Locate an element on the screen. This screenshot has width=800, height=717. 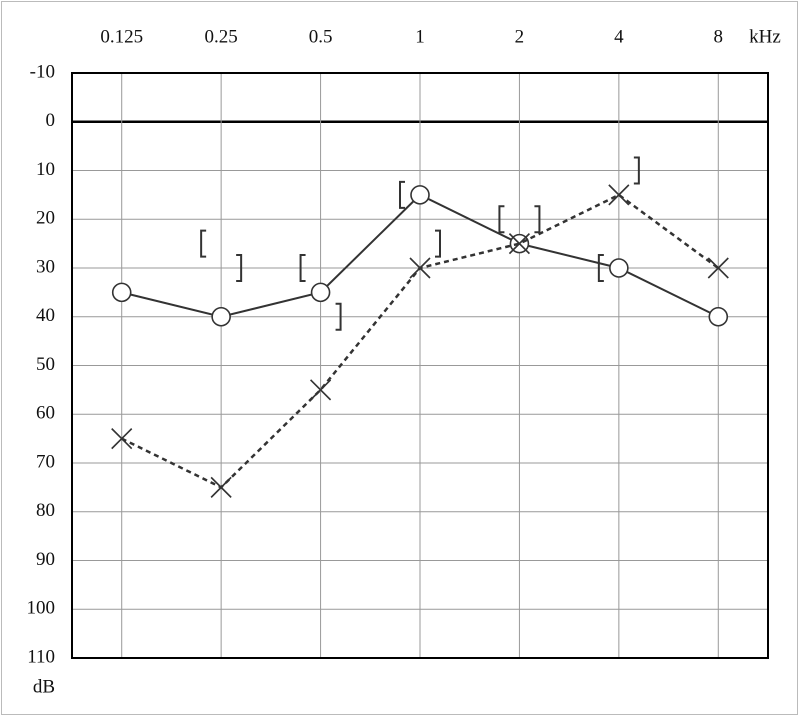
y-tick-label: 80 is located at coordinates (45, 510).